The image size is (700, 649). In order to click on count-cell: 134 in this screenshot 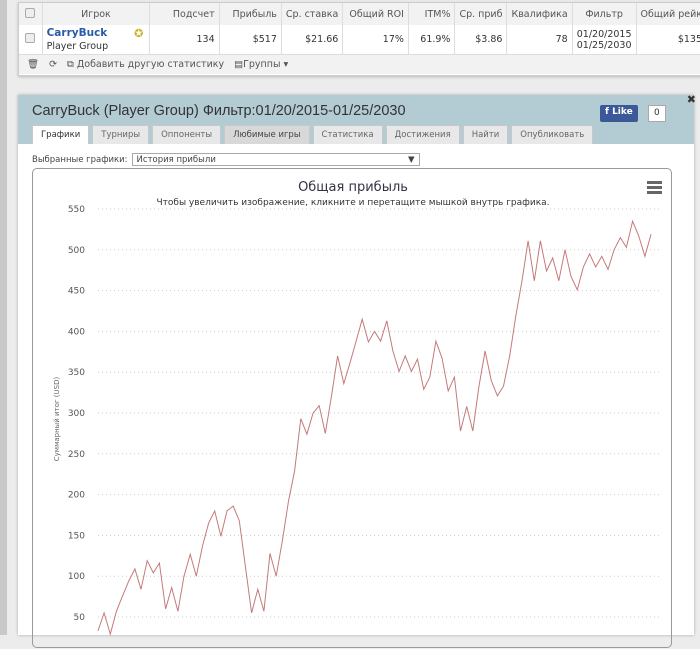, I will do `click(184, 39)`.